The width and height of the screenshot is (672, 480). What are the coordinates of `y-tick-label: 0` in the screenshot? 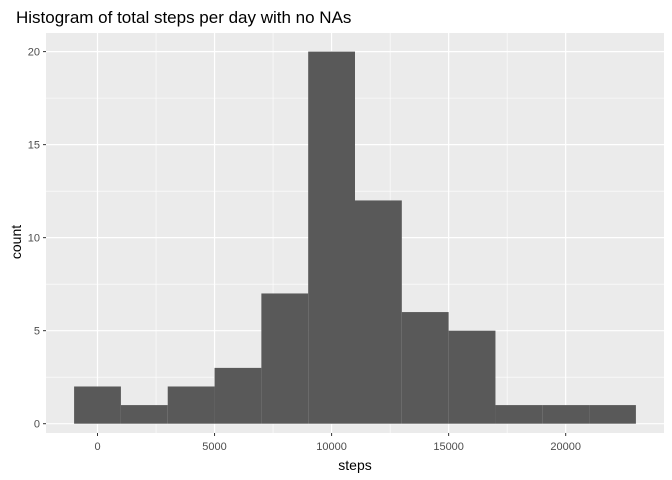 It's located at (37, 425).